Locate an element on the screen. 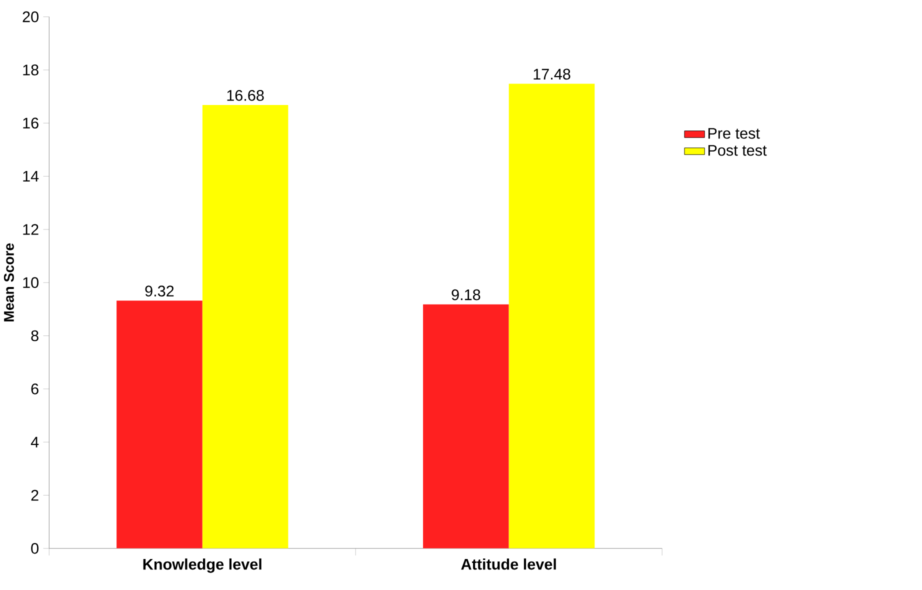 This screenshot has width=922, height=590. x-tick-label: Attitude level is located at coordinates (508, 564).